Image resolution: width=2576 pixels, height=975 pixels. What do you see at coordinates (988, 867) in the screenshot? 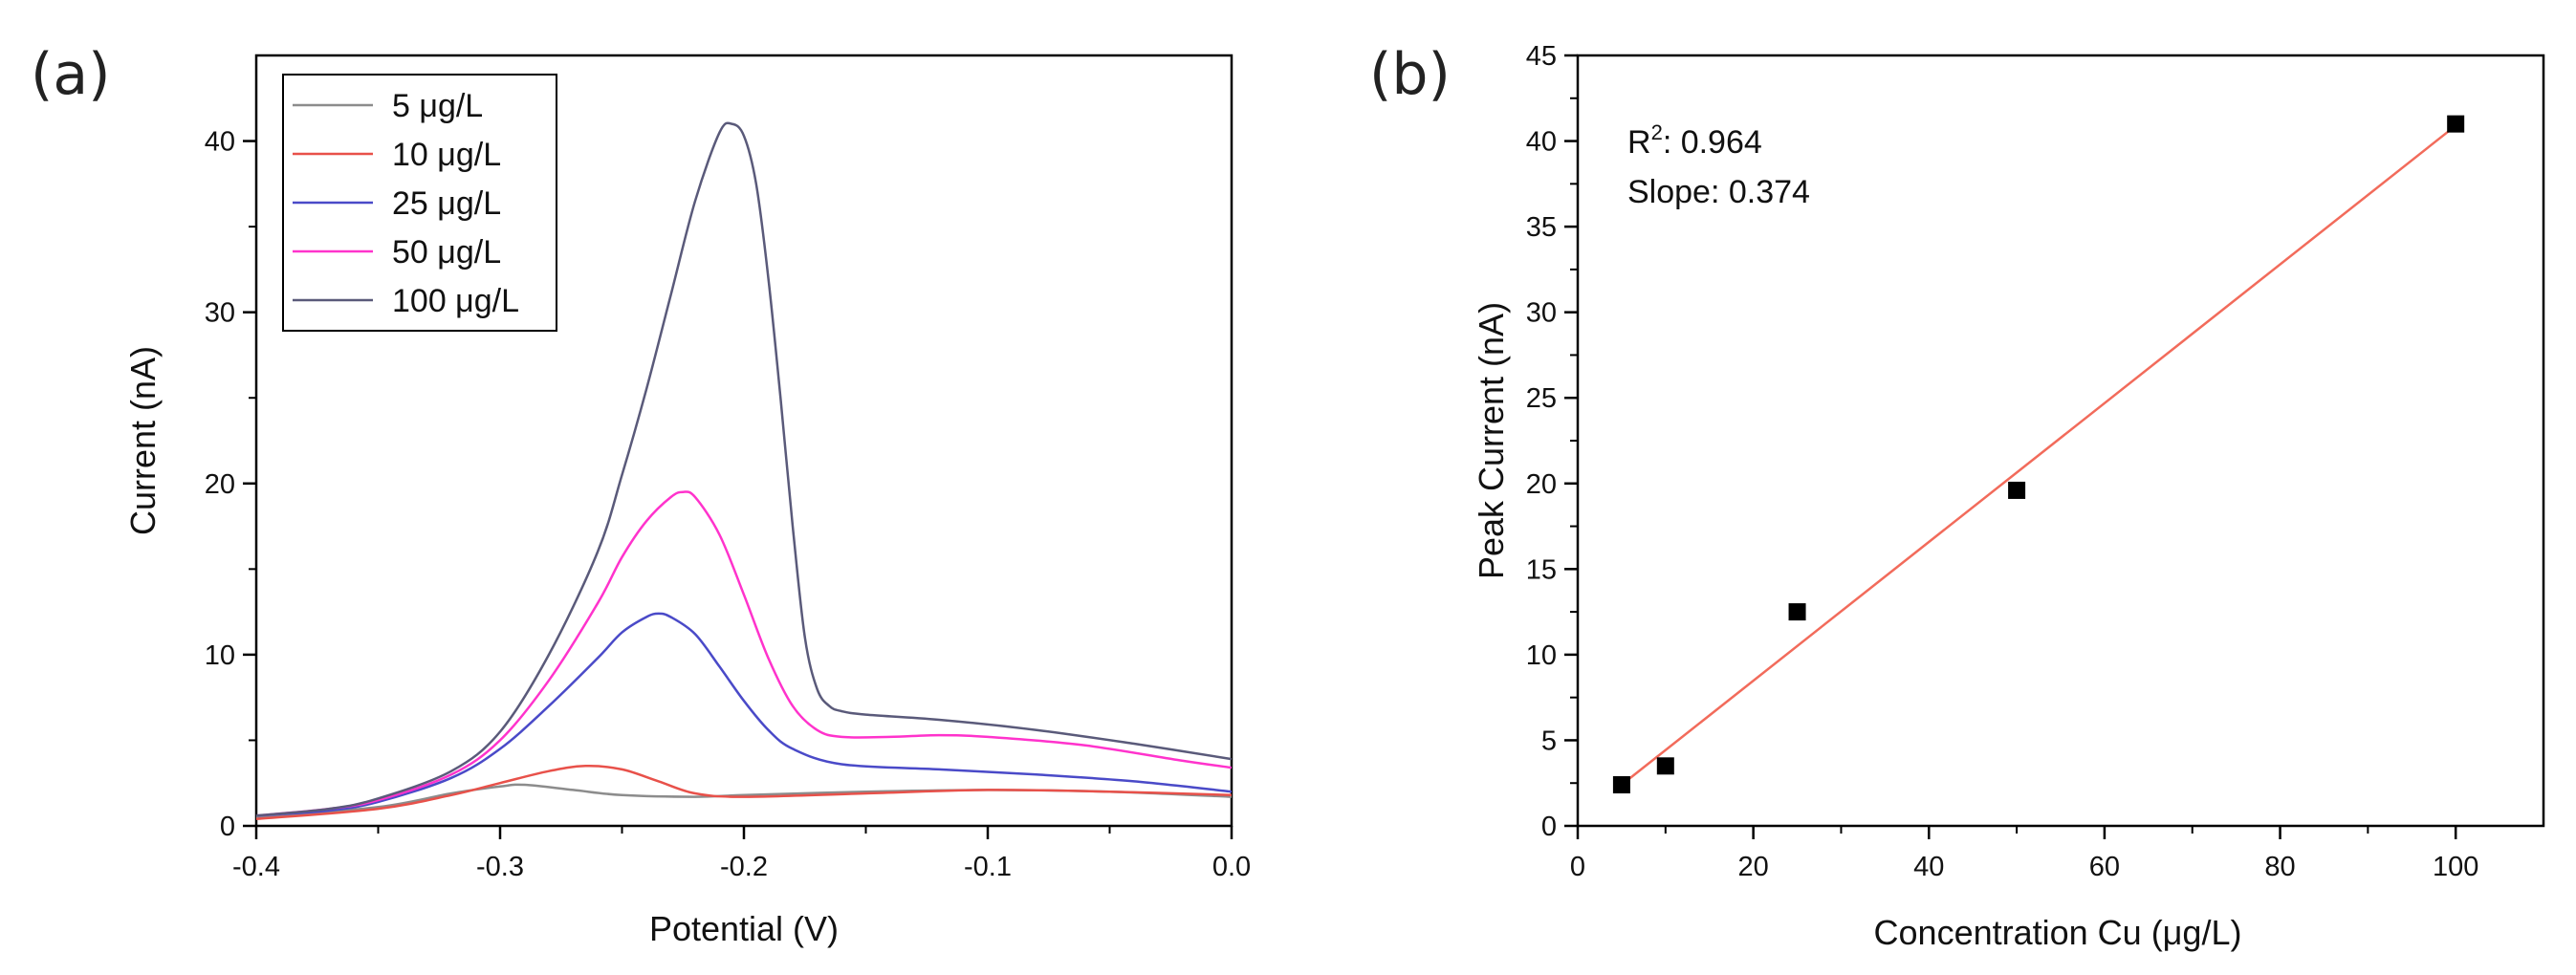
I see `x-tick-label: -0.1` at bounding box center [988, 867].